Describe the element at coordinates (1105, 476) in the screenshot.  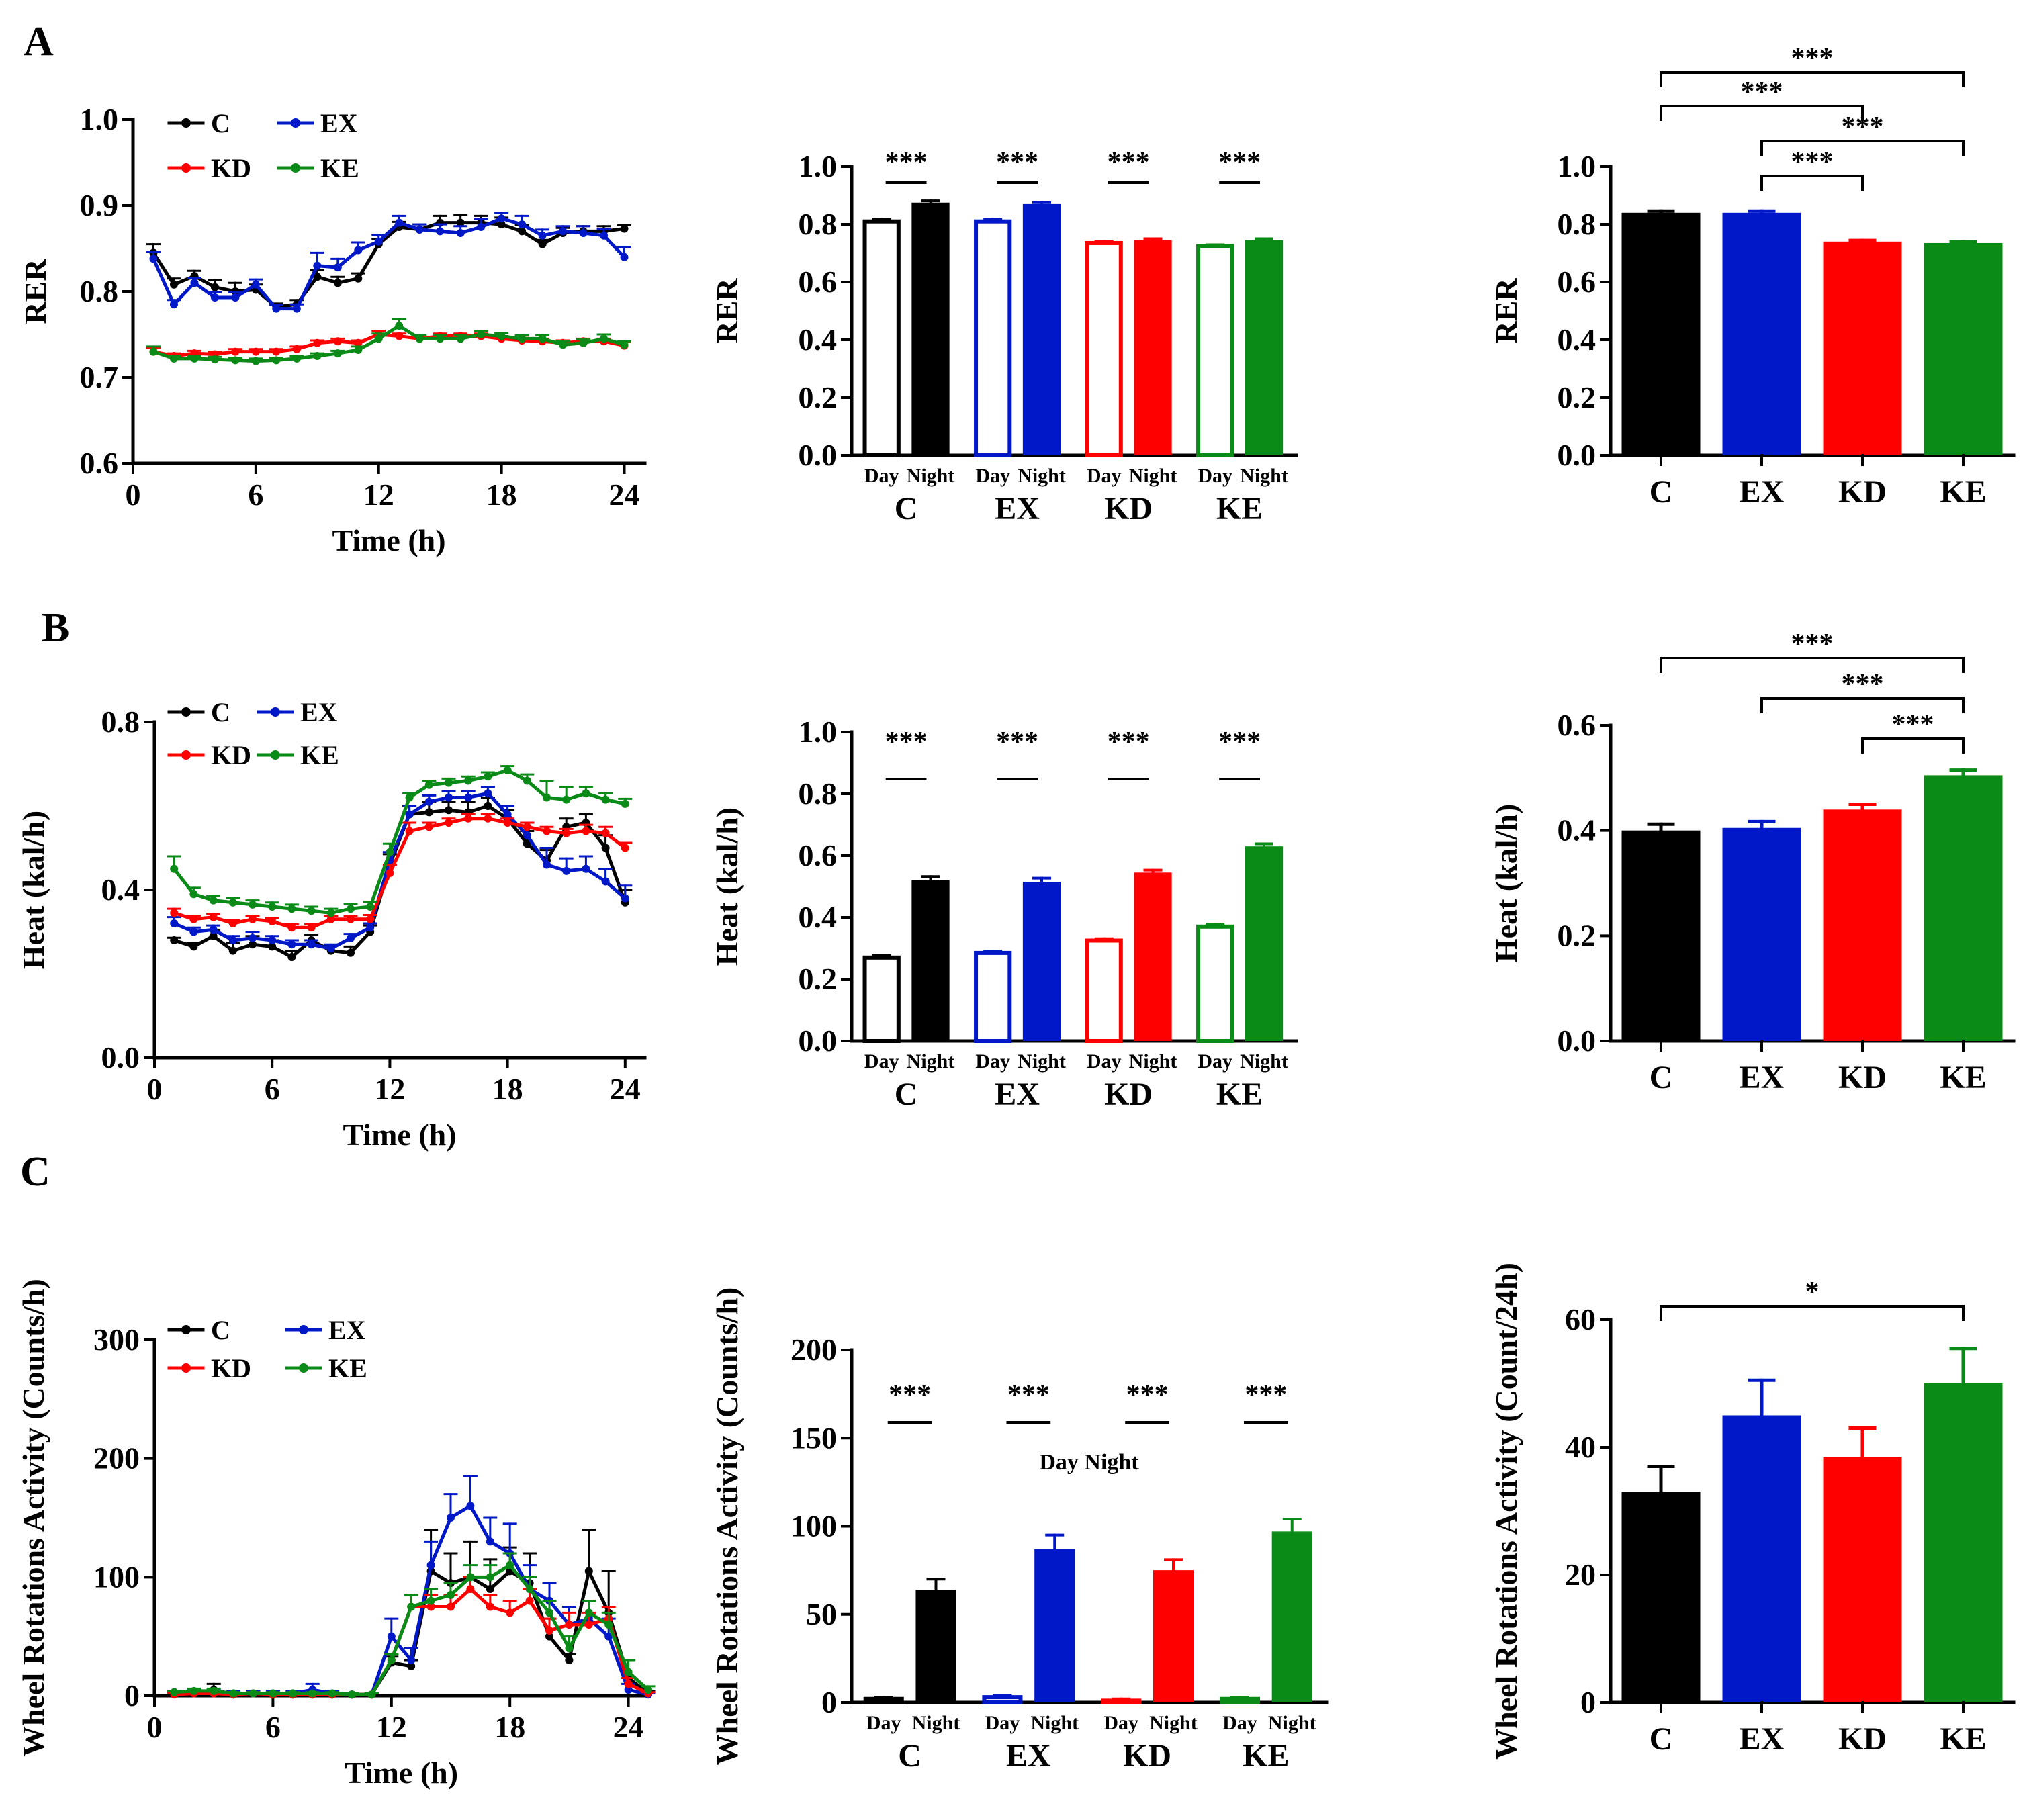
I see `A2-sublabel-day: Day` at that location.